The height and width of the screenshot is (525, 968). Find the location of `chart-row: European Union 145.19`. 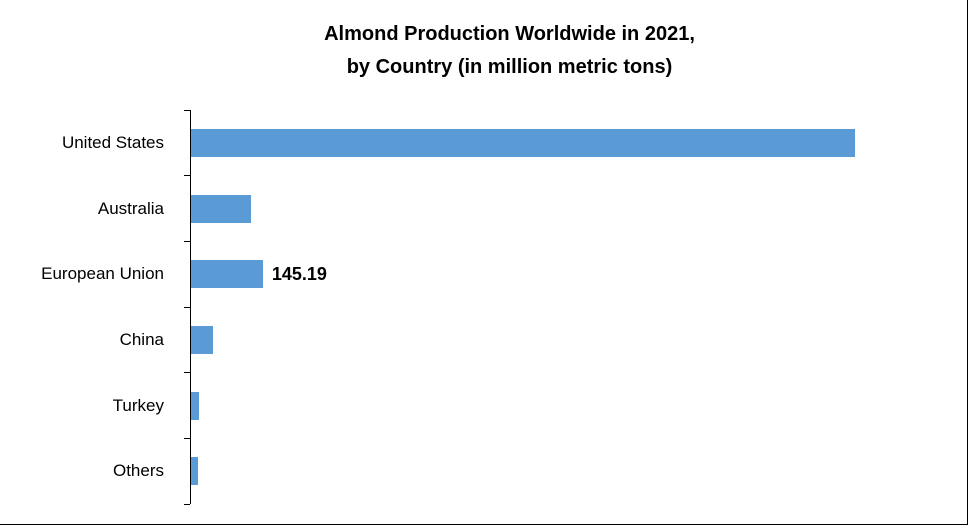

chart-row: European Union 145.19 is located at coordinates (483, 274).